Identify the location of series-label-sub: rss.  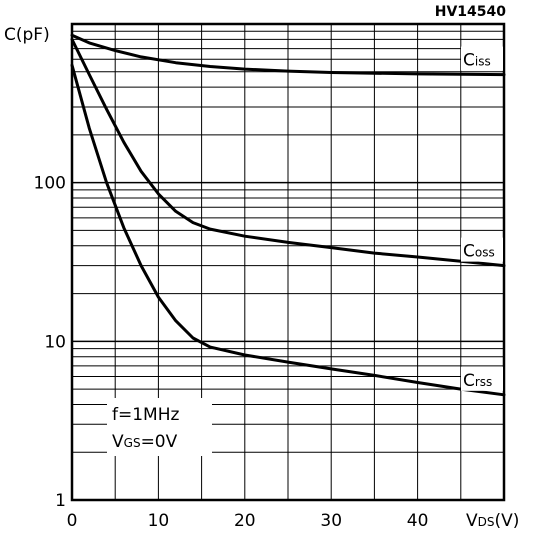
(483, 382).